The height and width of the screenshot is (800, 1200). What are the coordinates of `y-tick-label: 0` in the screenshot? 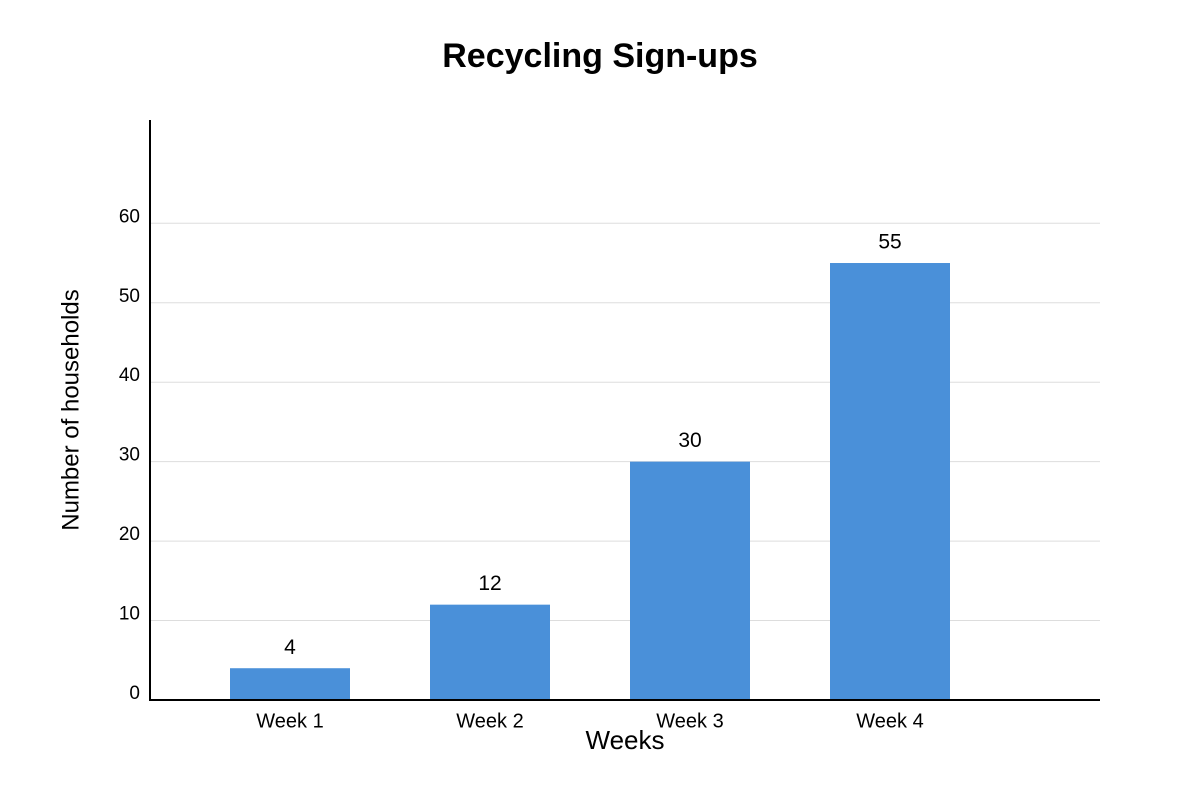 It's located at (134, 693).